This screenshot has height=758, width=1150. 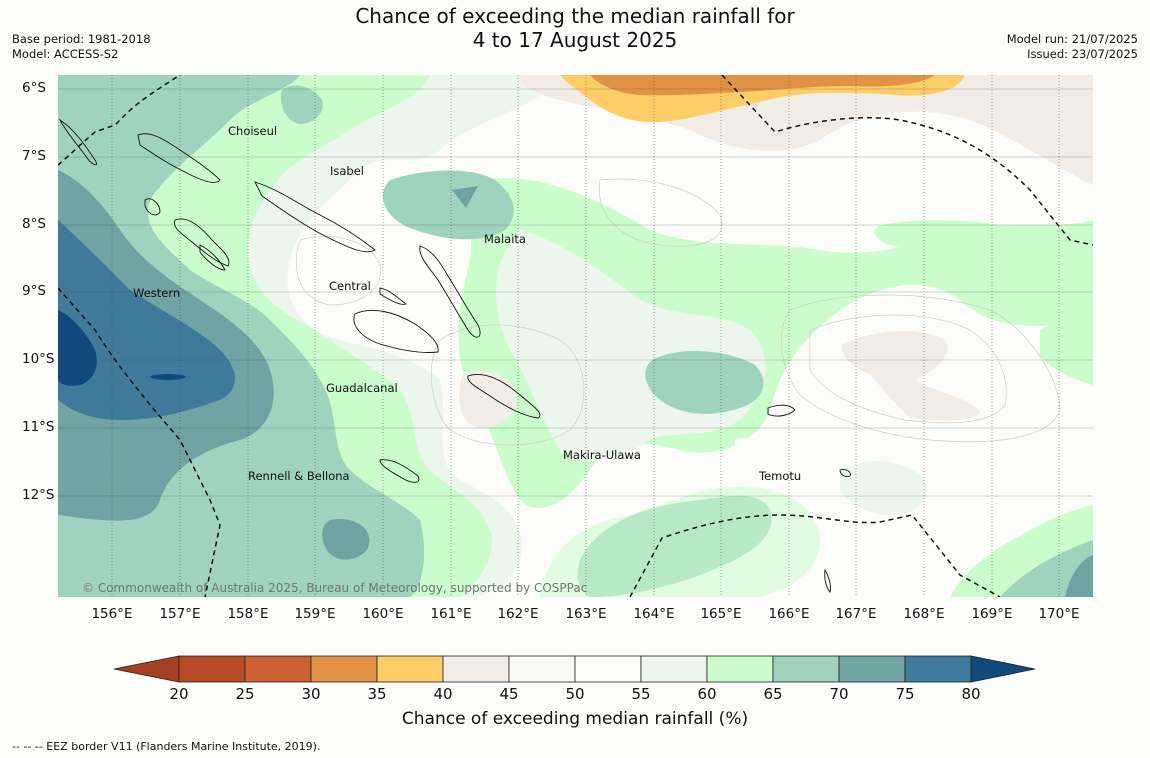 What do you see at coordinates (347, 171) in the screenshot?
I see `place-isabel: Isabel` at bounding box center [347, 171].